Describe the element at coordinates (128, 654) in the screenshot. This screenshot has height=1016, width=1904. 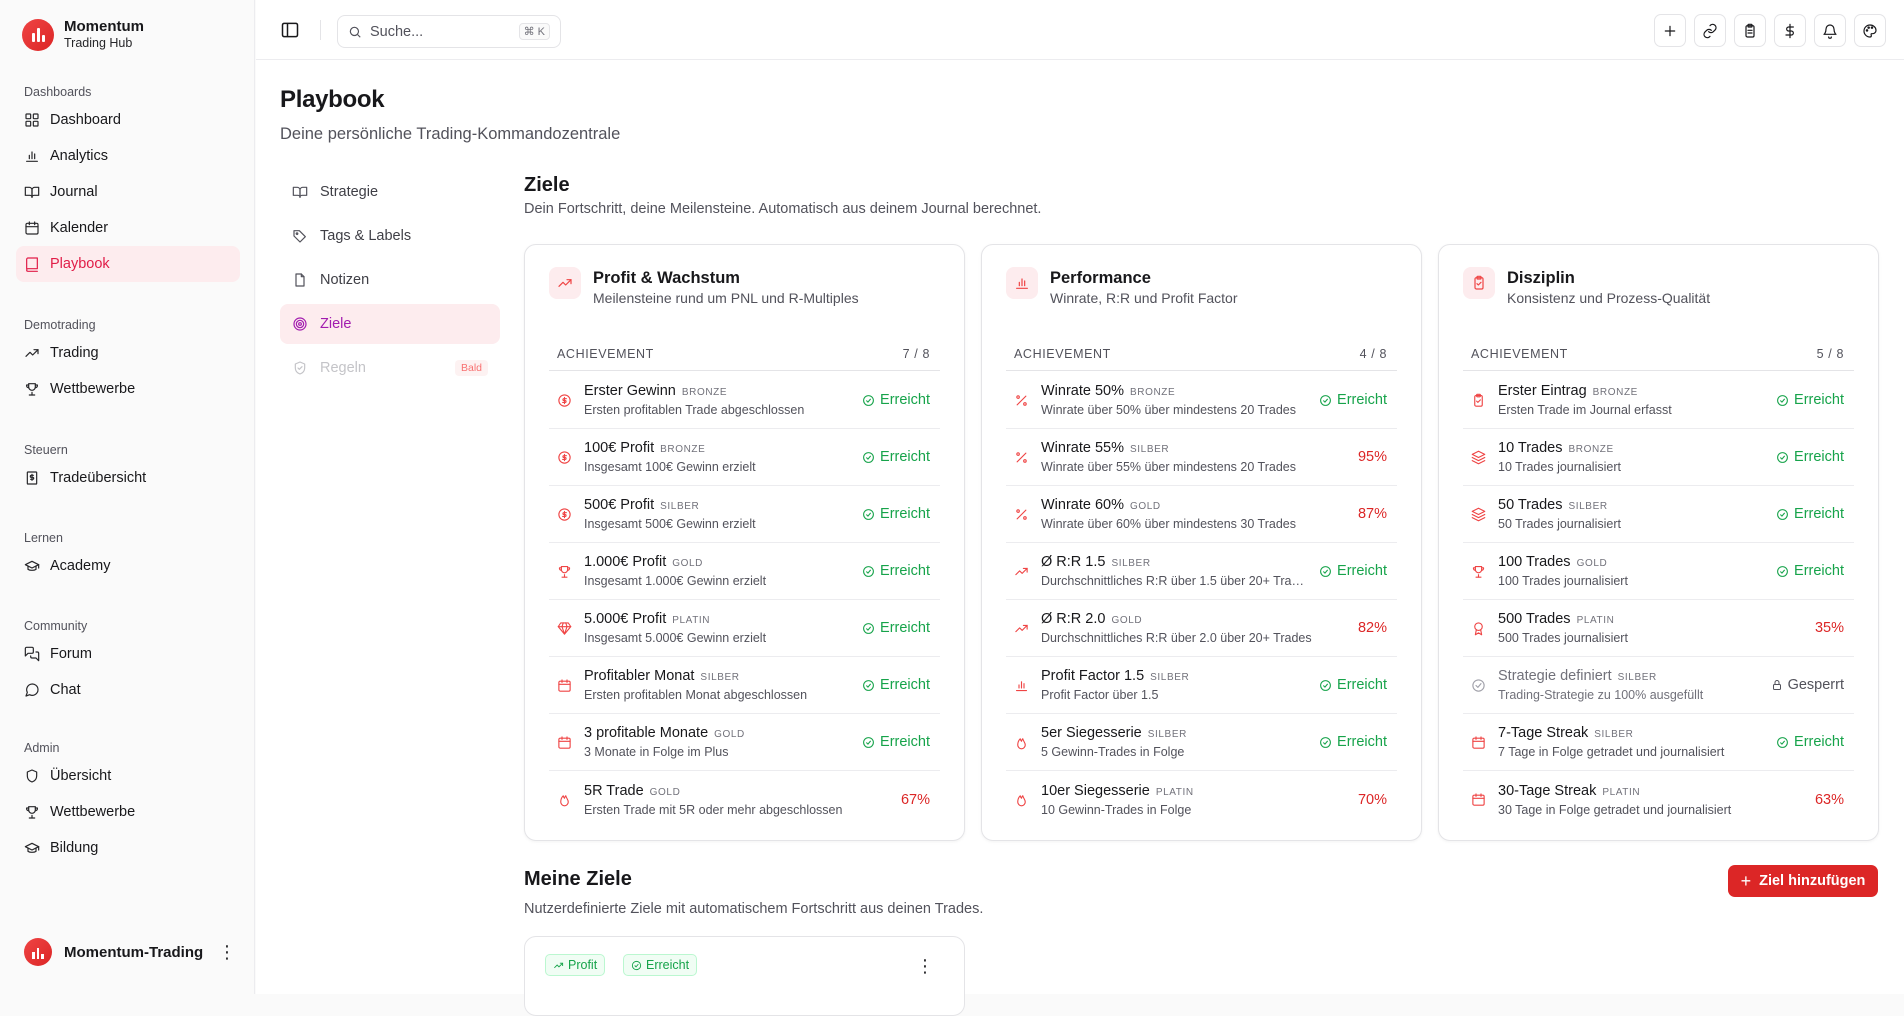
I see `sidebar-item: Forum` at that location.